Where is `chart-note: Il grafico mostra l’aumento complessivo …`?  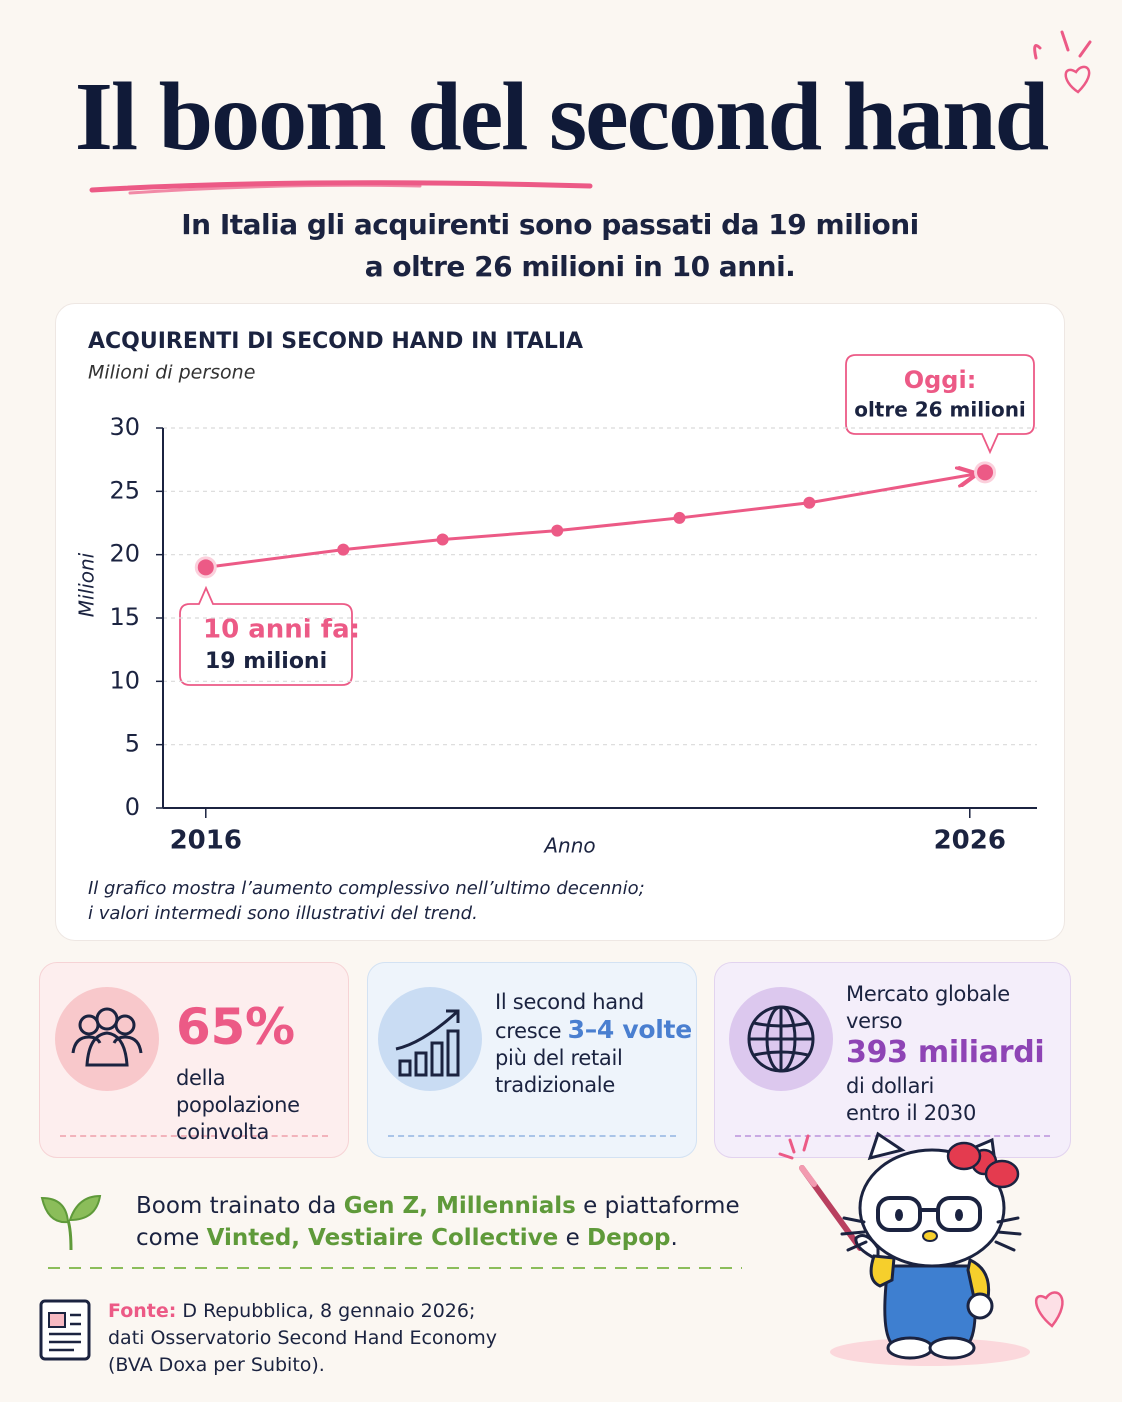 chart-note: Il grafico mostra l’aumento complessivo … is located at coordinates (366, 888).